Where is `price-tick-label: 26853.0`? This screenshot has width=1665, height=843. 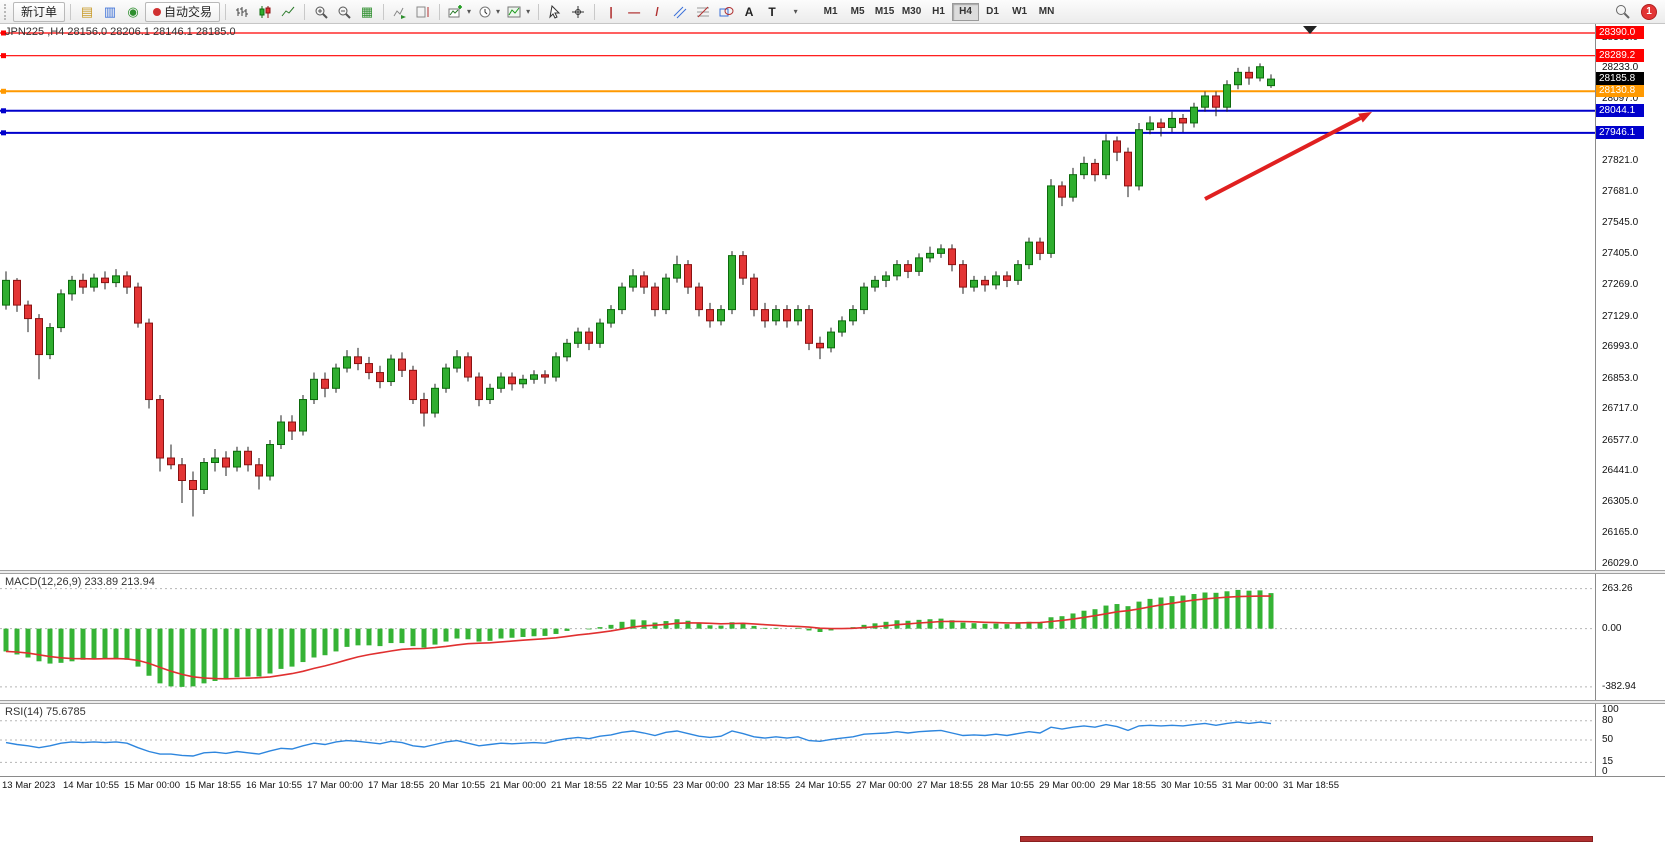
price-tick-label: 26853.0 is located at coordinates (1620, 378).